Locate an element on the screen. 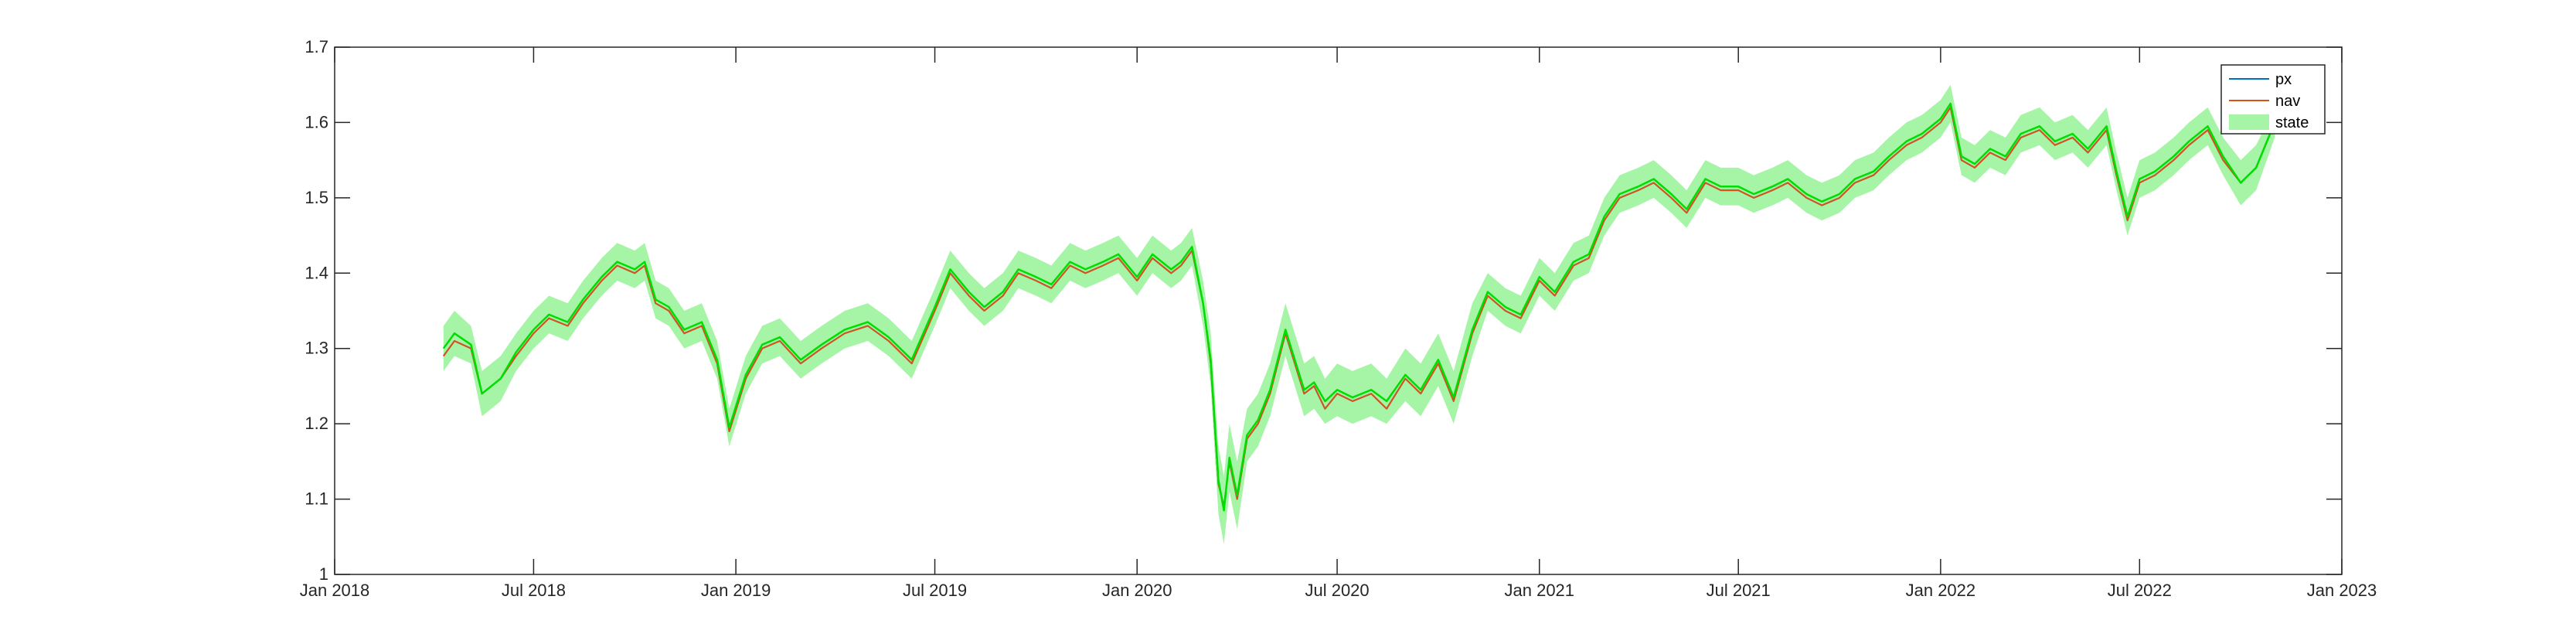  legend: px nav state is located at coordinates (2273, 100).